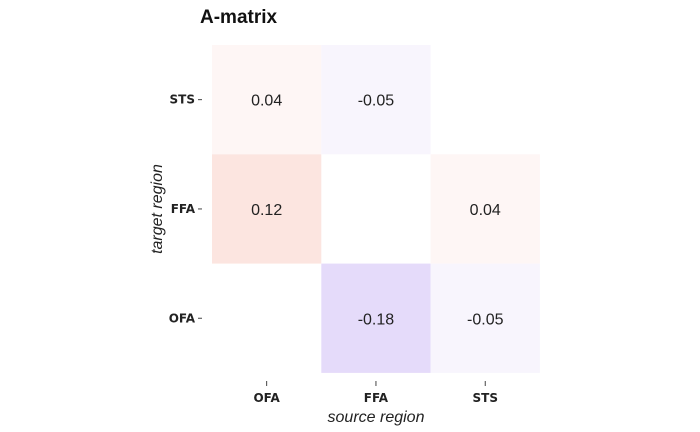  I want to click on heatmap-cell-ofa-from-ffa, so click(376, 318).